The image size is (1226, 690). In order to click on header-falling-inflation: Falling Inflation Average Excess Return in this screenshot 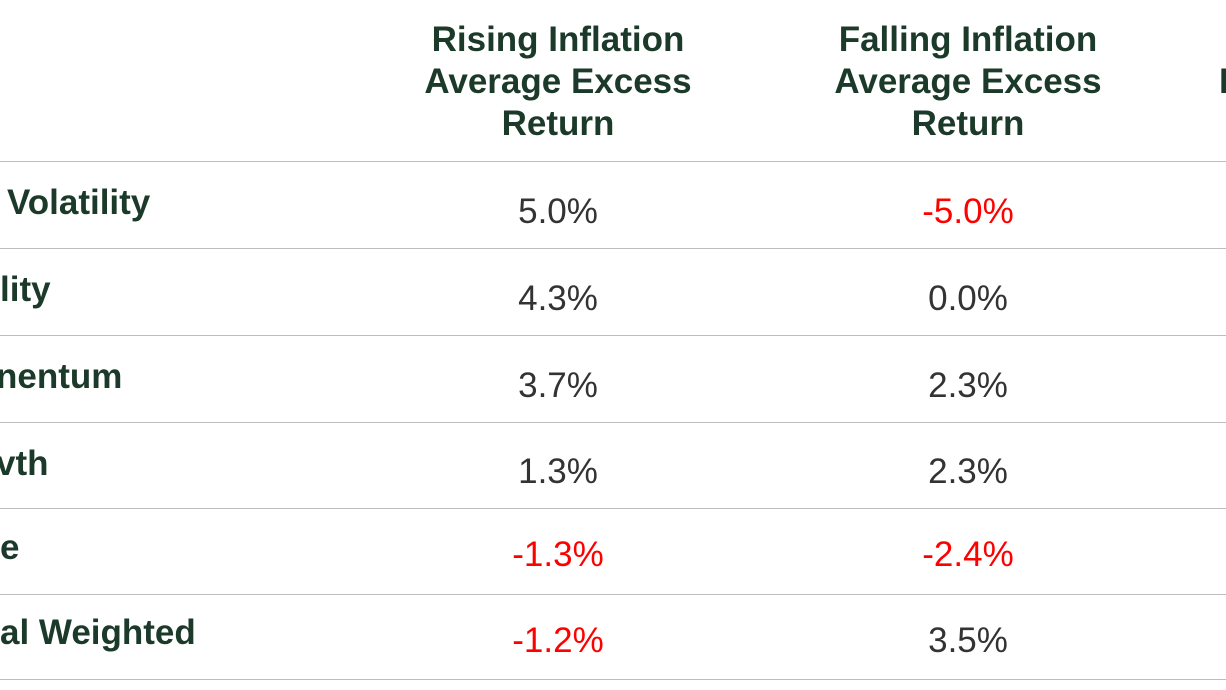, I will do `click(968, 82)`.